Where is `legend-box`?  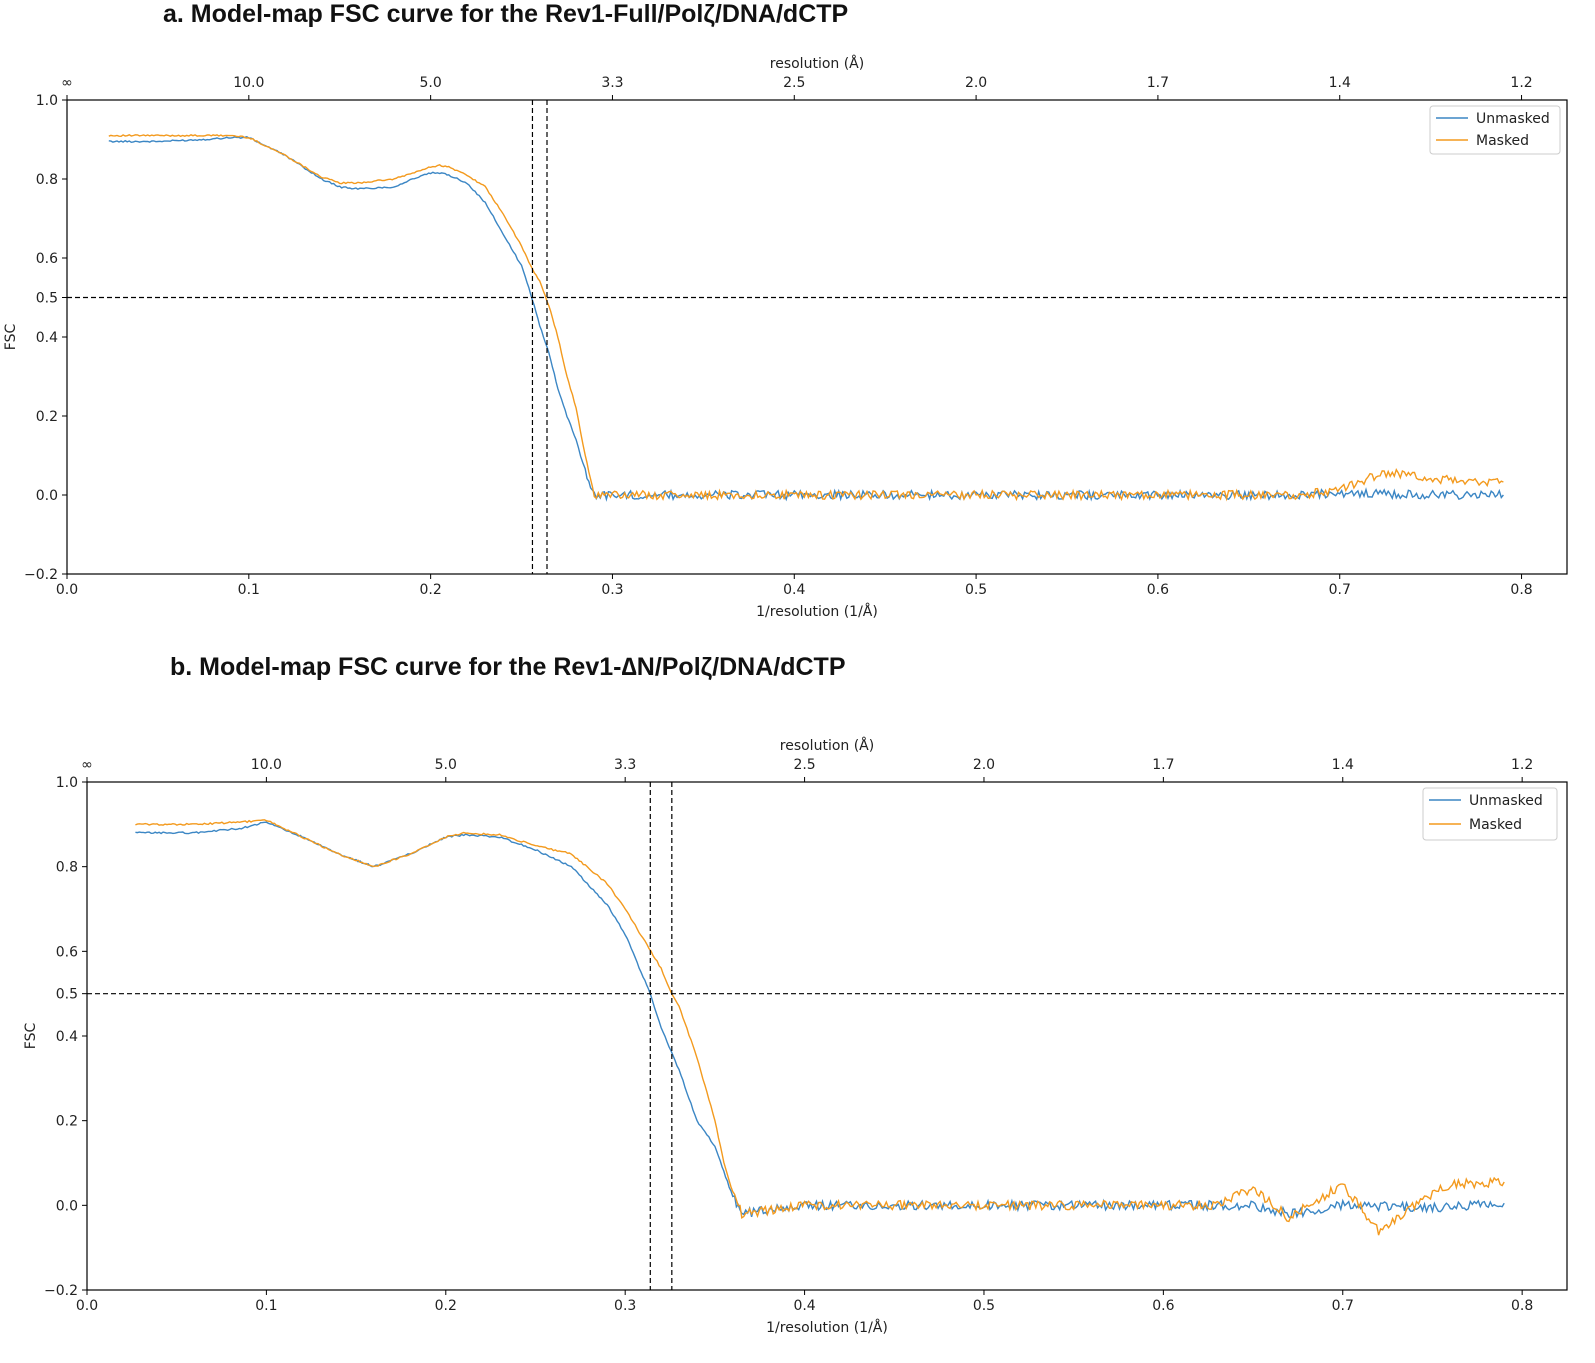 legend-box is located at coordinates (1490, 814).